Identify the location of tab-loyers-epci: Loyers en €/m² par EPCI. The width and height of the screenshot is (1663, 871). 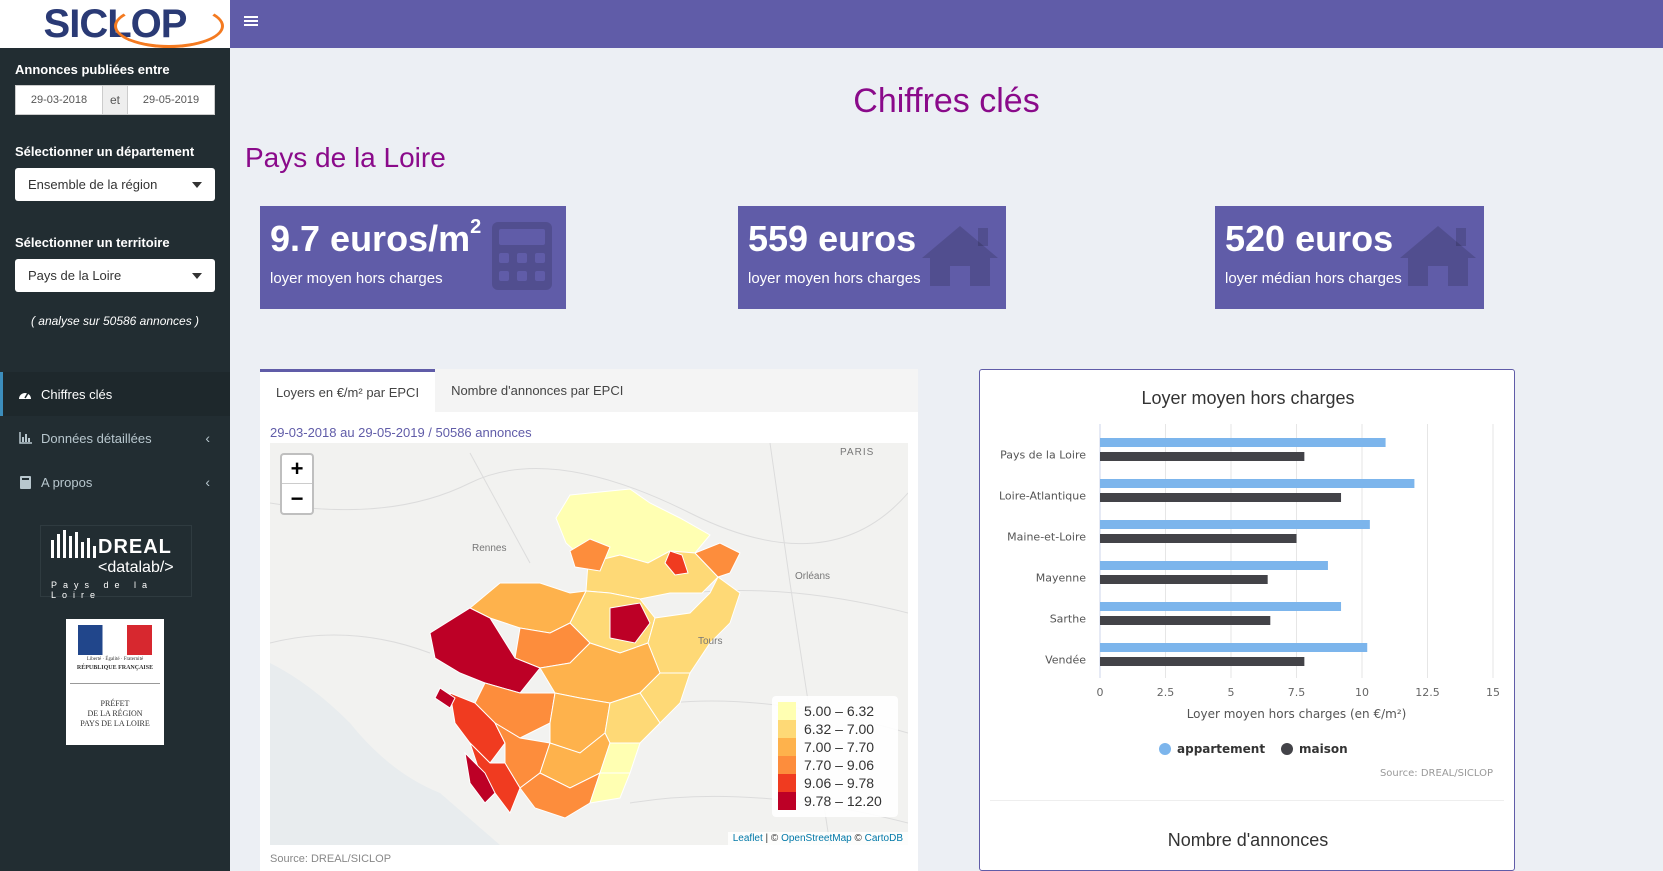
(348, 390).